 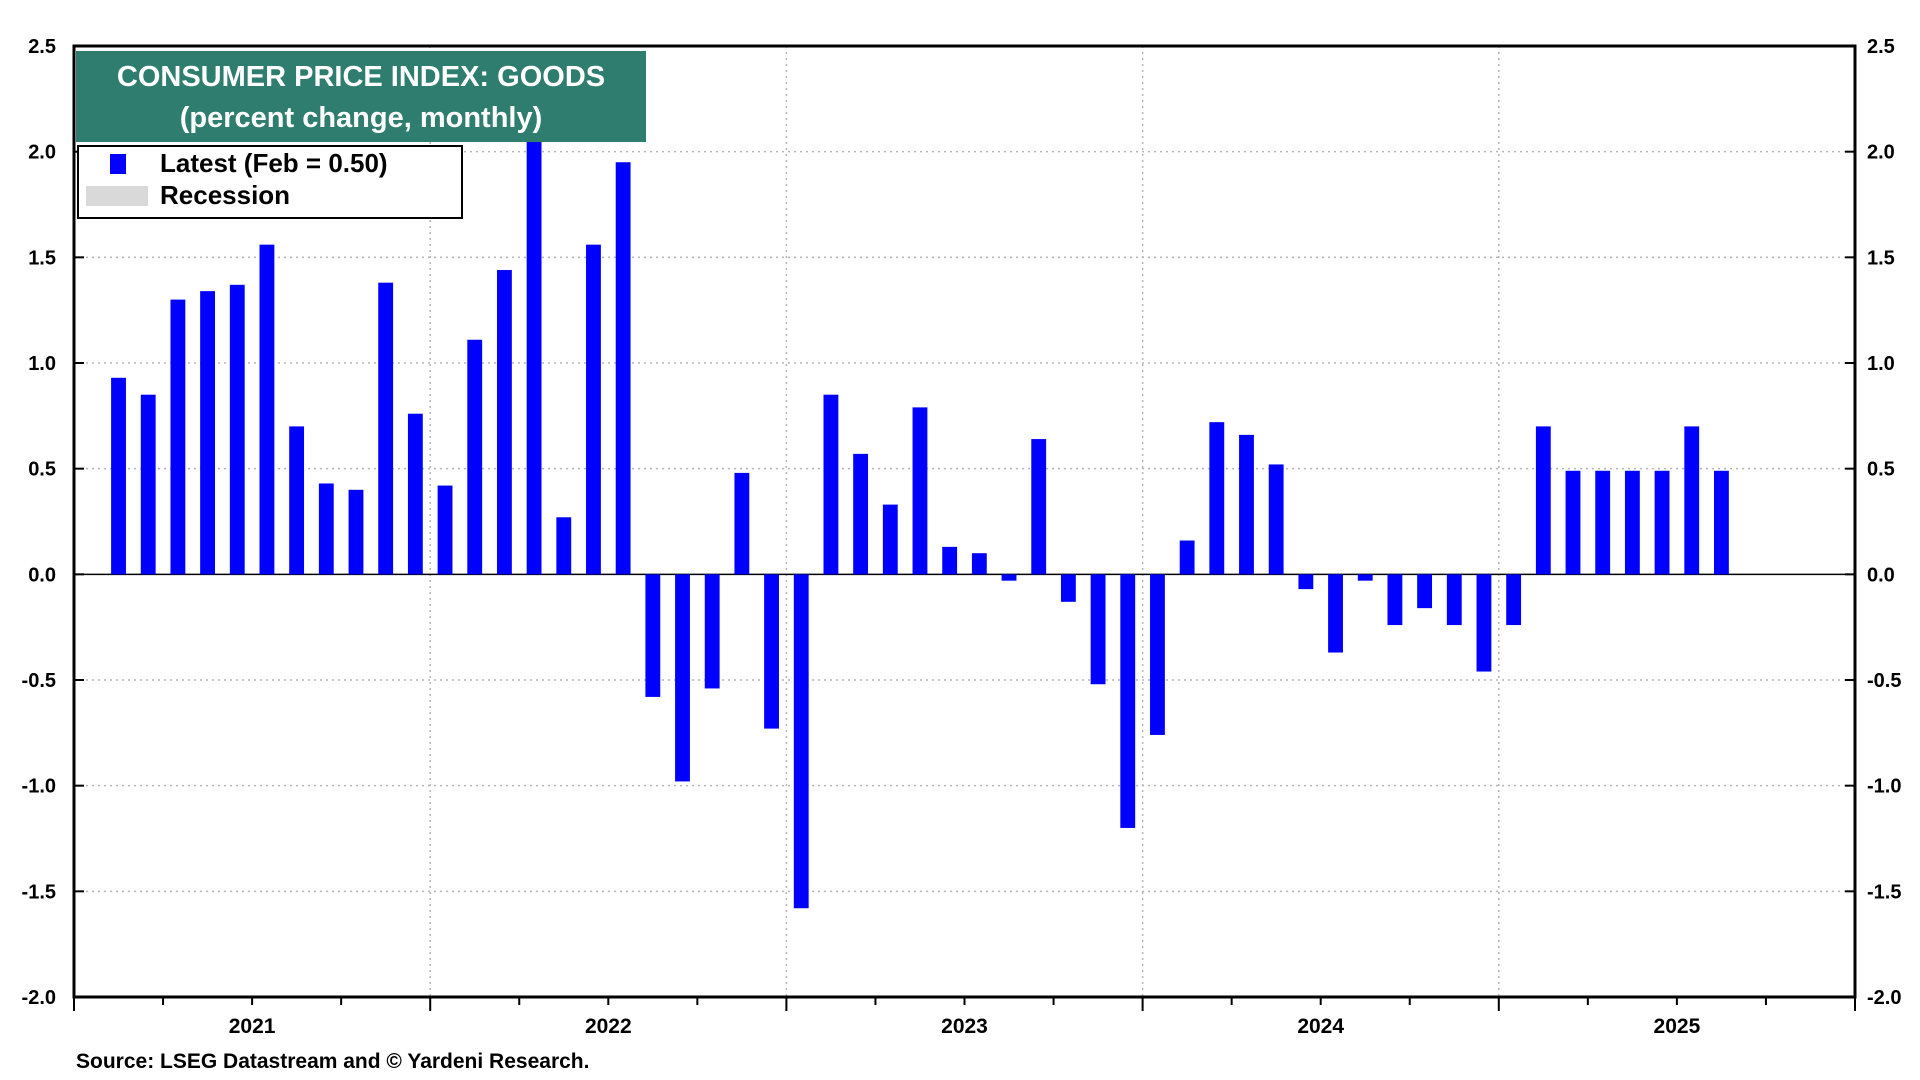 I want to click on legend-swatch-recession, so click(x=117, y=196).